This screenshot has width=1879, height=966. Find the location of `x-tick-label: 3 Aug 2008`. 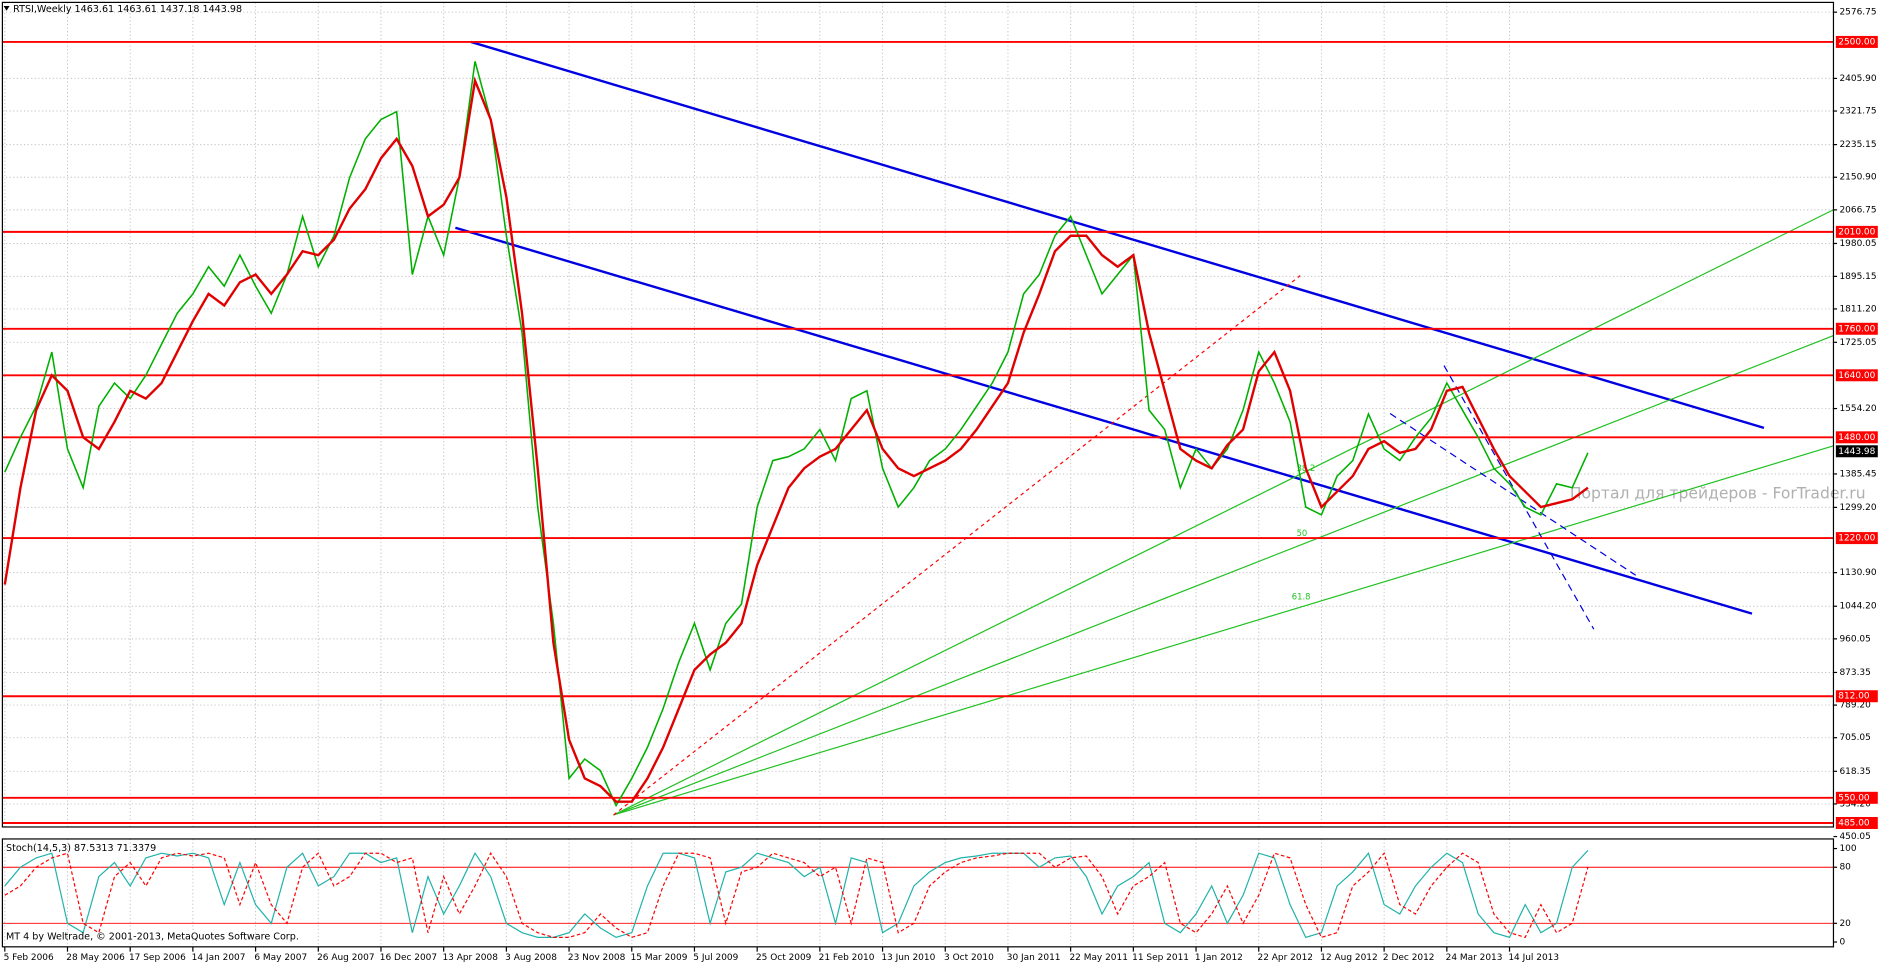

x-tick-label: 3 Aug 2008 is located at coordinates (531, 958).